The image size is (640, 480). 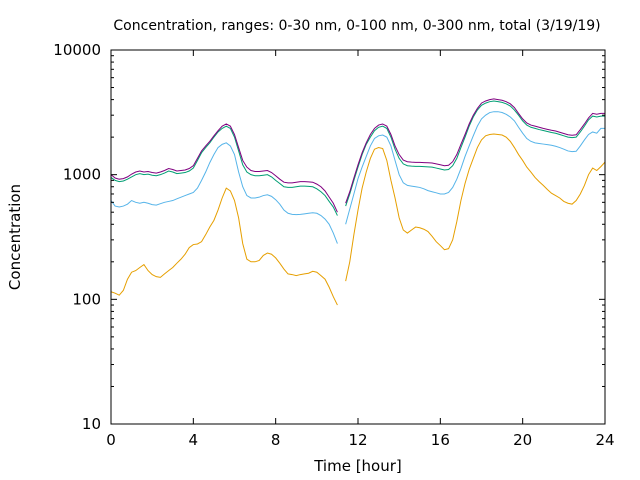 What do you see at coordinates (357, 466) in the screenshot?
I see `x-axis-label: Time [hour]` at bounding box center [357, 466].